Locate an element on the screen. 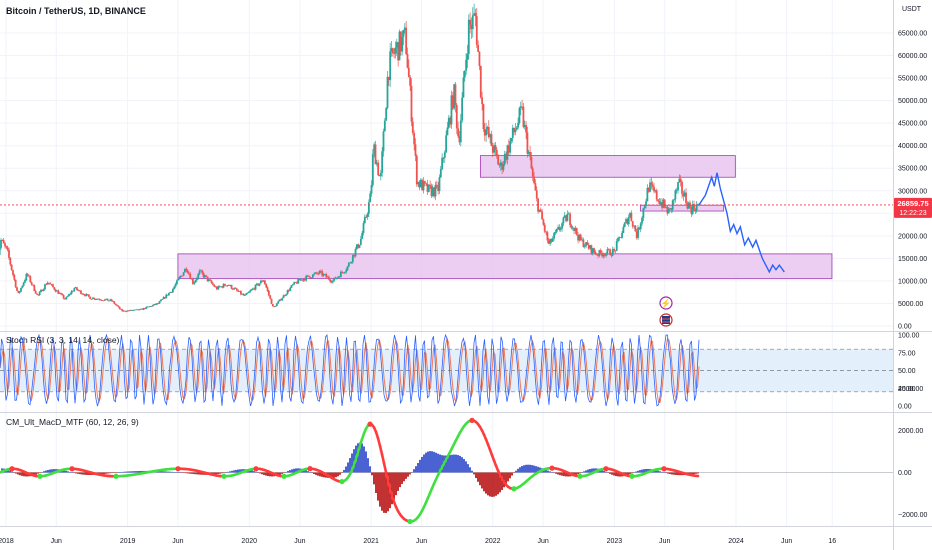 Image resolution: width=932 pixels, height=550 pixels. price-tick-label: 65000.00 is located at coordinates (912, 34).